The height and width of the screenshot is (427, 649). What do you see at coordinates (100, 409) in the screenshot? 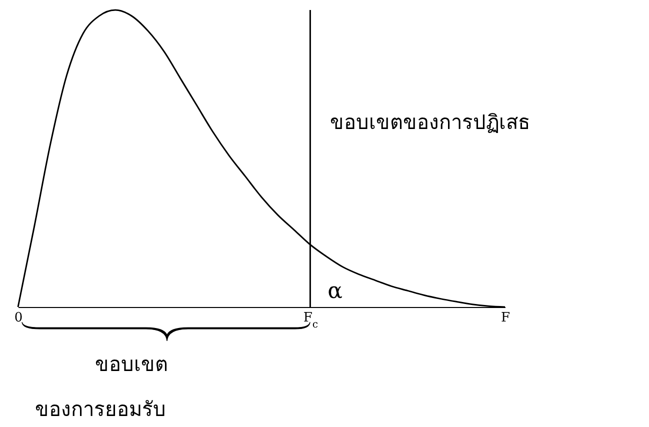
I see `text: ของการยอมรับ` at bounding box center [100, 409].